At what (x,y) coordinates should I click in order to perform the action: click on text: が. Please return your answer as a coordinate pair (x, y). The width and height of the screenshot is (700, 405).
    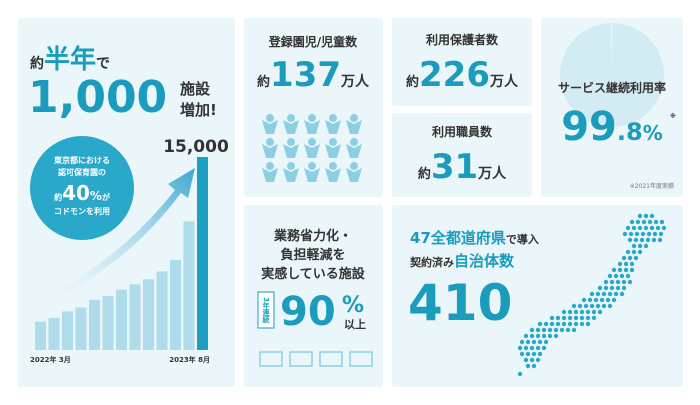
    Looking at the image, I should click on (106, 197).